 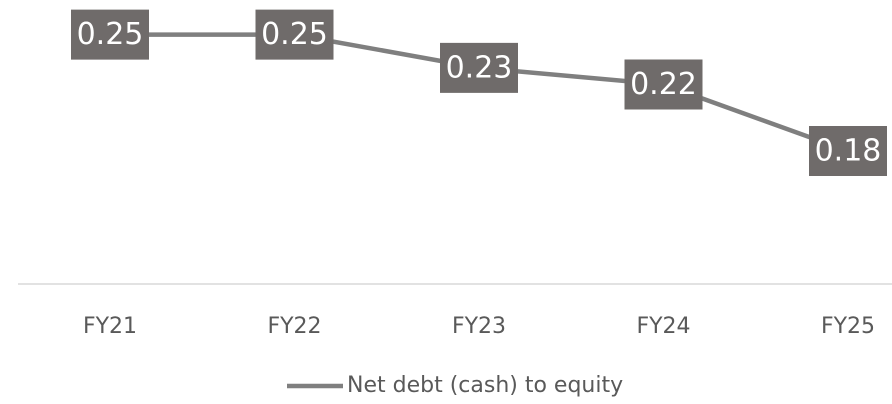 What do you see at coordinates (479, 326) in the screenshot?
I see `x-tick-label: FY23` at bounding box center [479, 326].